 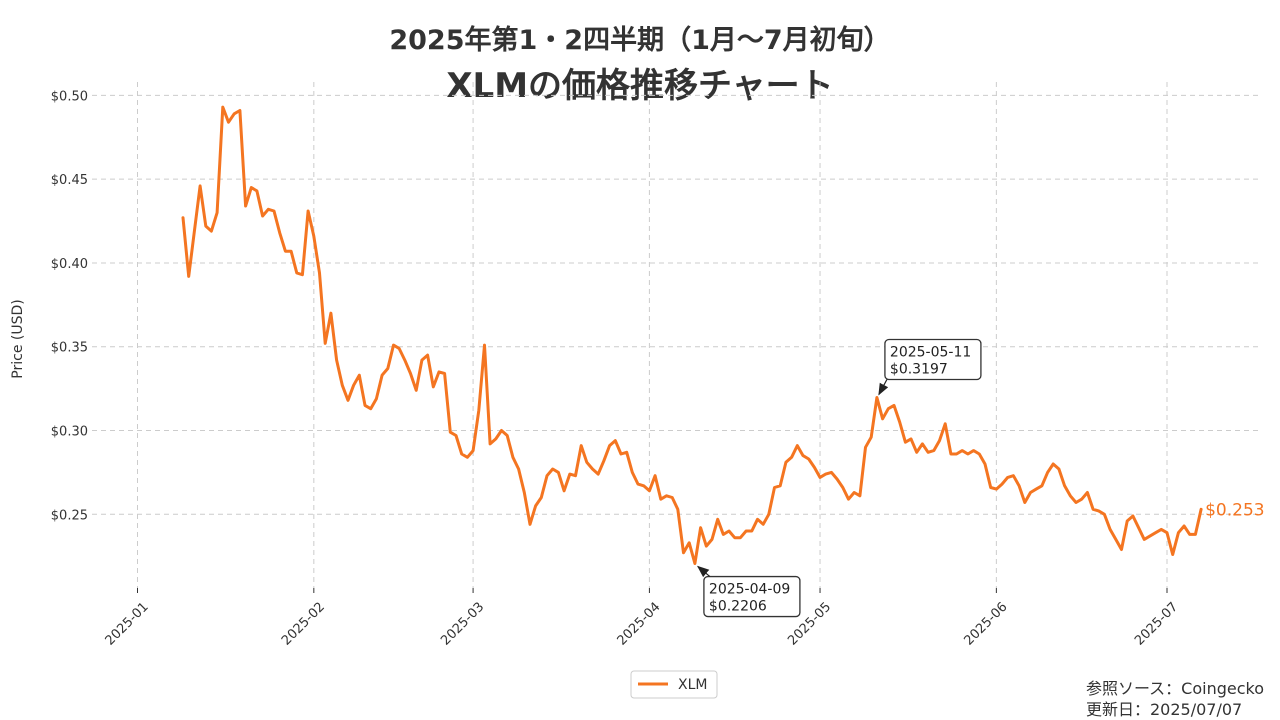 I want to click on updated-label: 更新日：2025/07/07, so click(x=1164, y=709).